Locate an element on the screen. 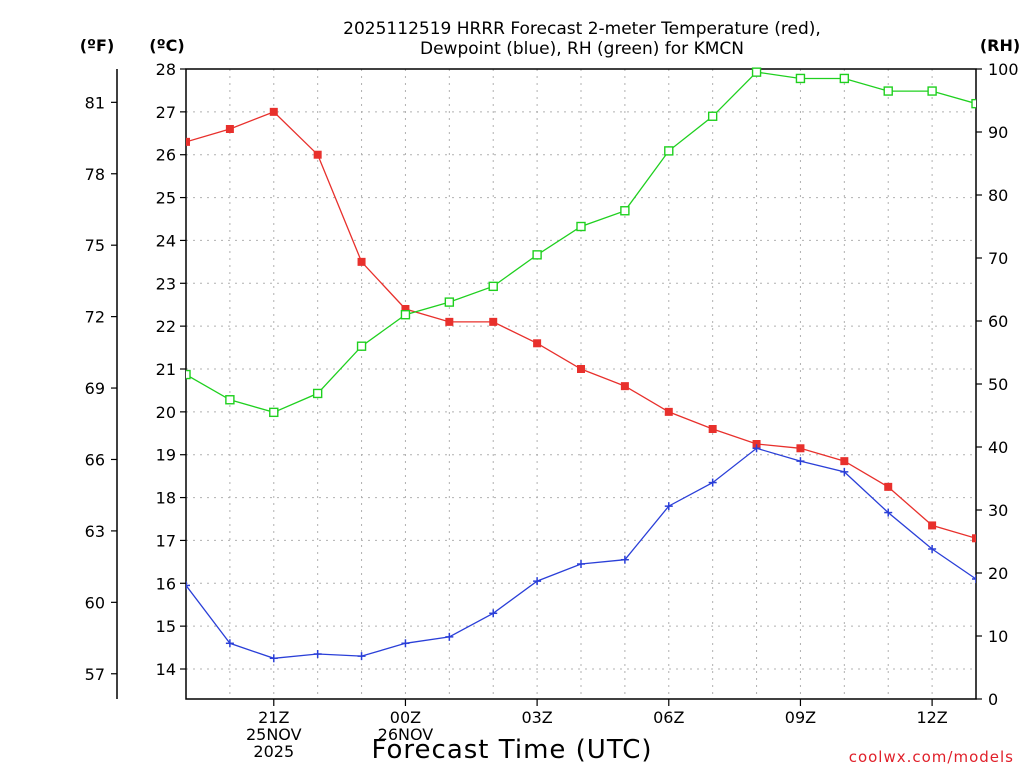 The width and height of the screenshot is (1024, 768). fahrenheit-tick-label: 75 is located at coordinates (95, 245).